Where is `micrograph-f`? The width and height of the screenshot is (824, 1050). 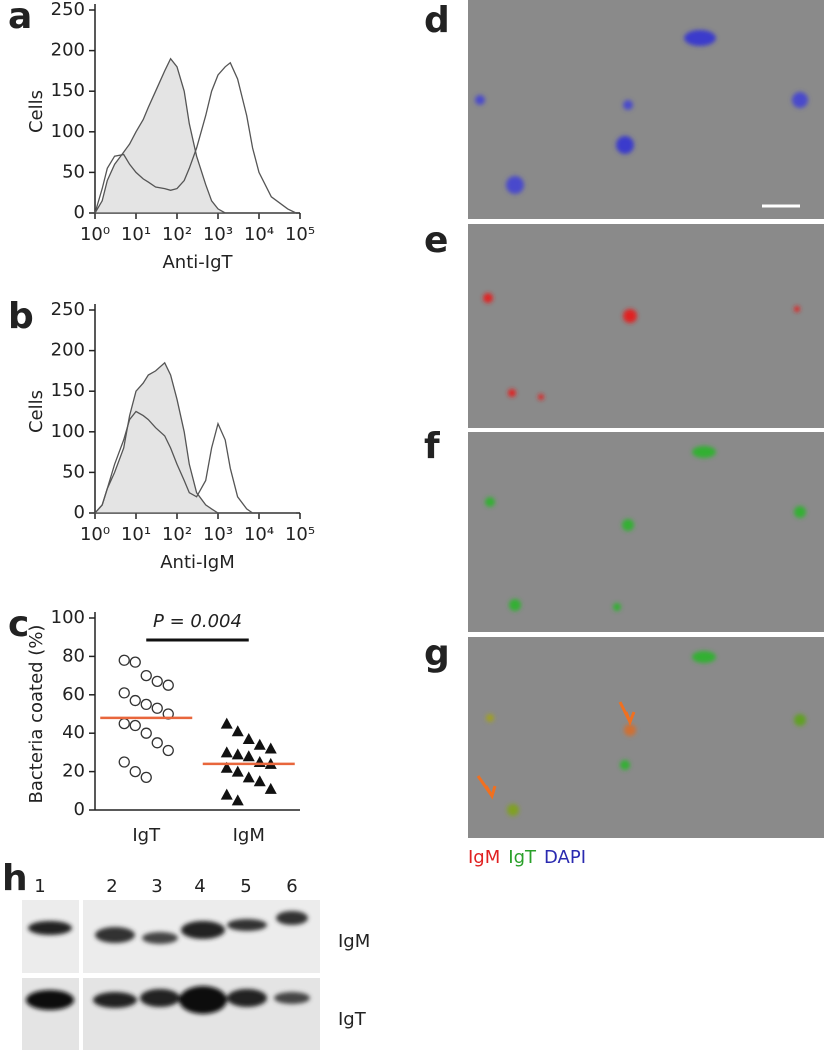 micrograph-f is located at coordinates (646, 532).